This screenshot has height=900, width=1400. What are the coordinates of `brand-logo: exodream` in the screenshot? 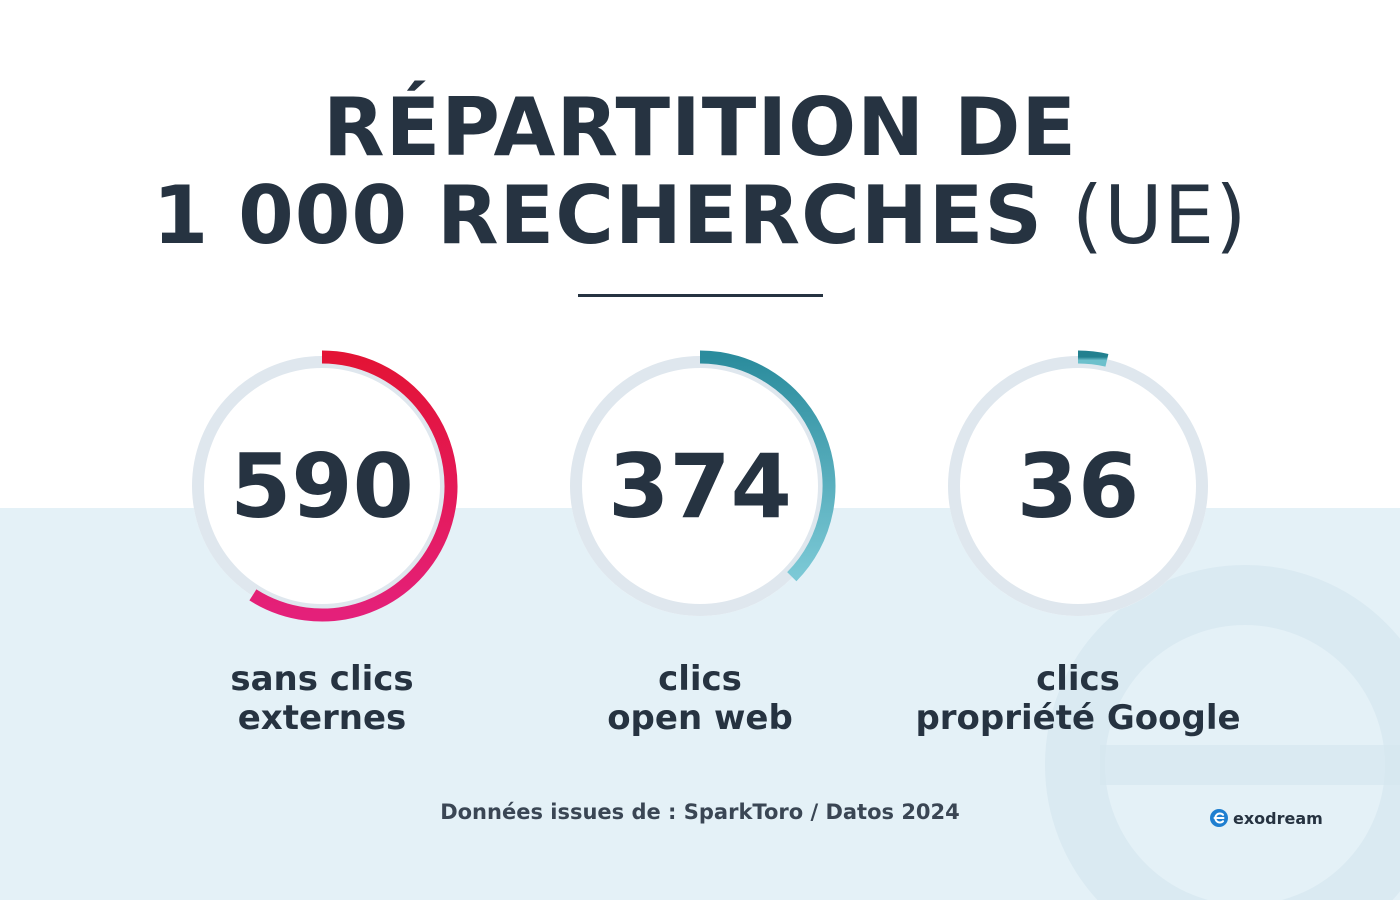 It's located at (1266, 818).